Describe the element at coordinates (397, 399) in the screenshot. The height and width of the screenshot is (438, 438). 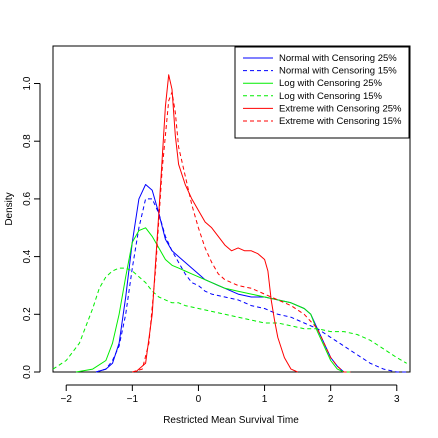
I see `x-tick-label: 3` at that location.